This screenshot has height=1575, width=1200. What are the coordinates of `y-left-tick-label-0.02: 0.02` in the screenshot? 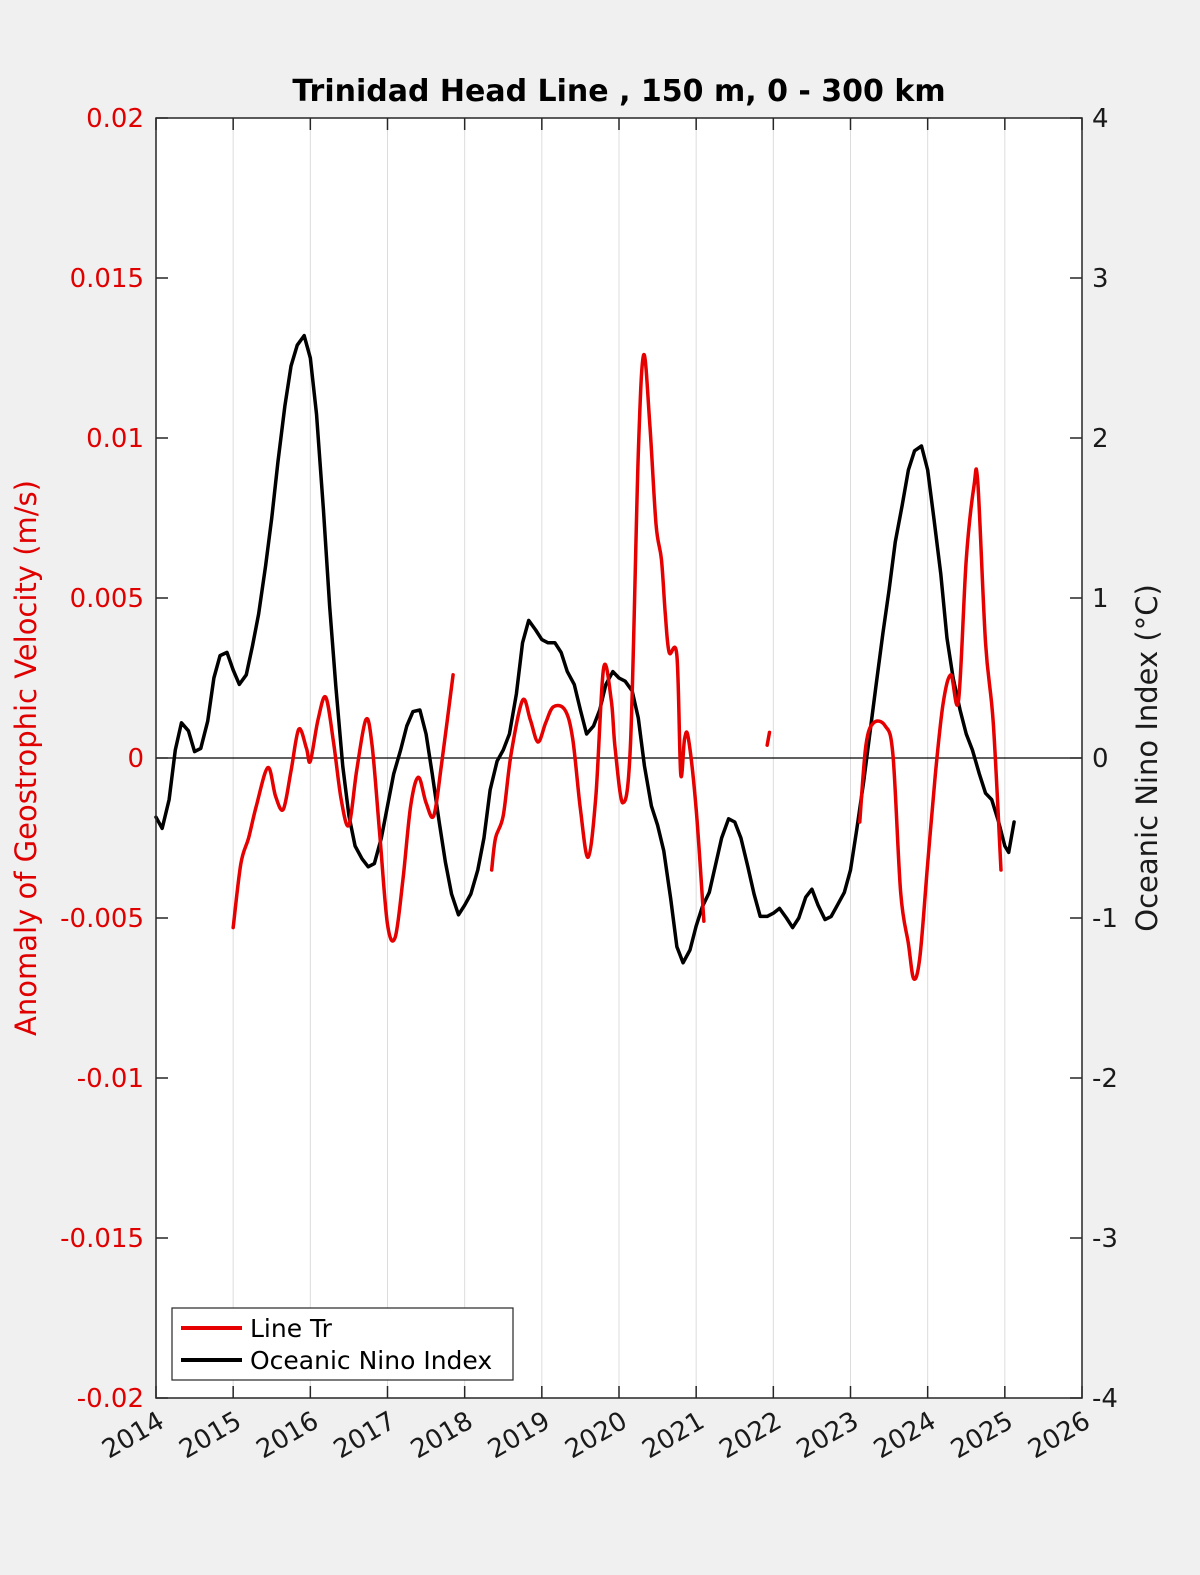 It's located at (115, 119).